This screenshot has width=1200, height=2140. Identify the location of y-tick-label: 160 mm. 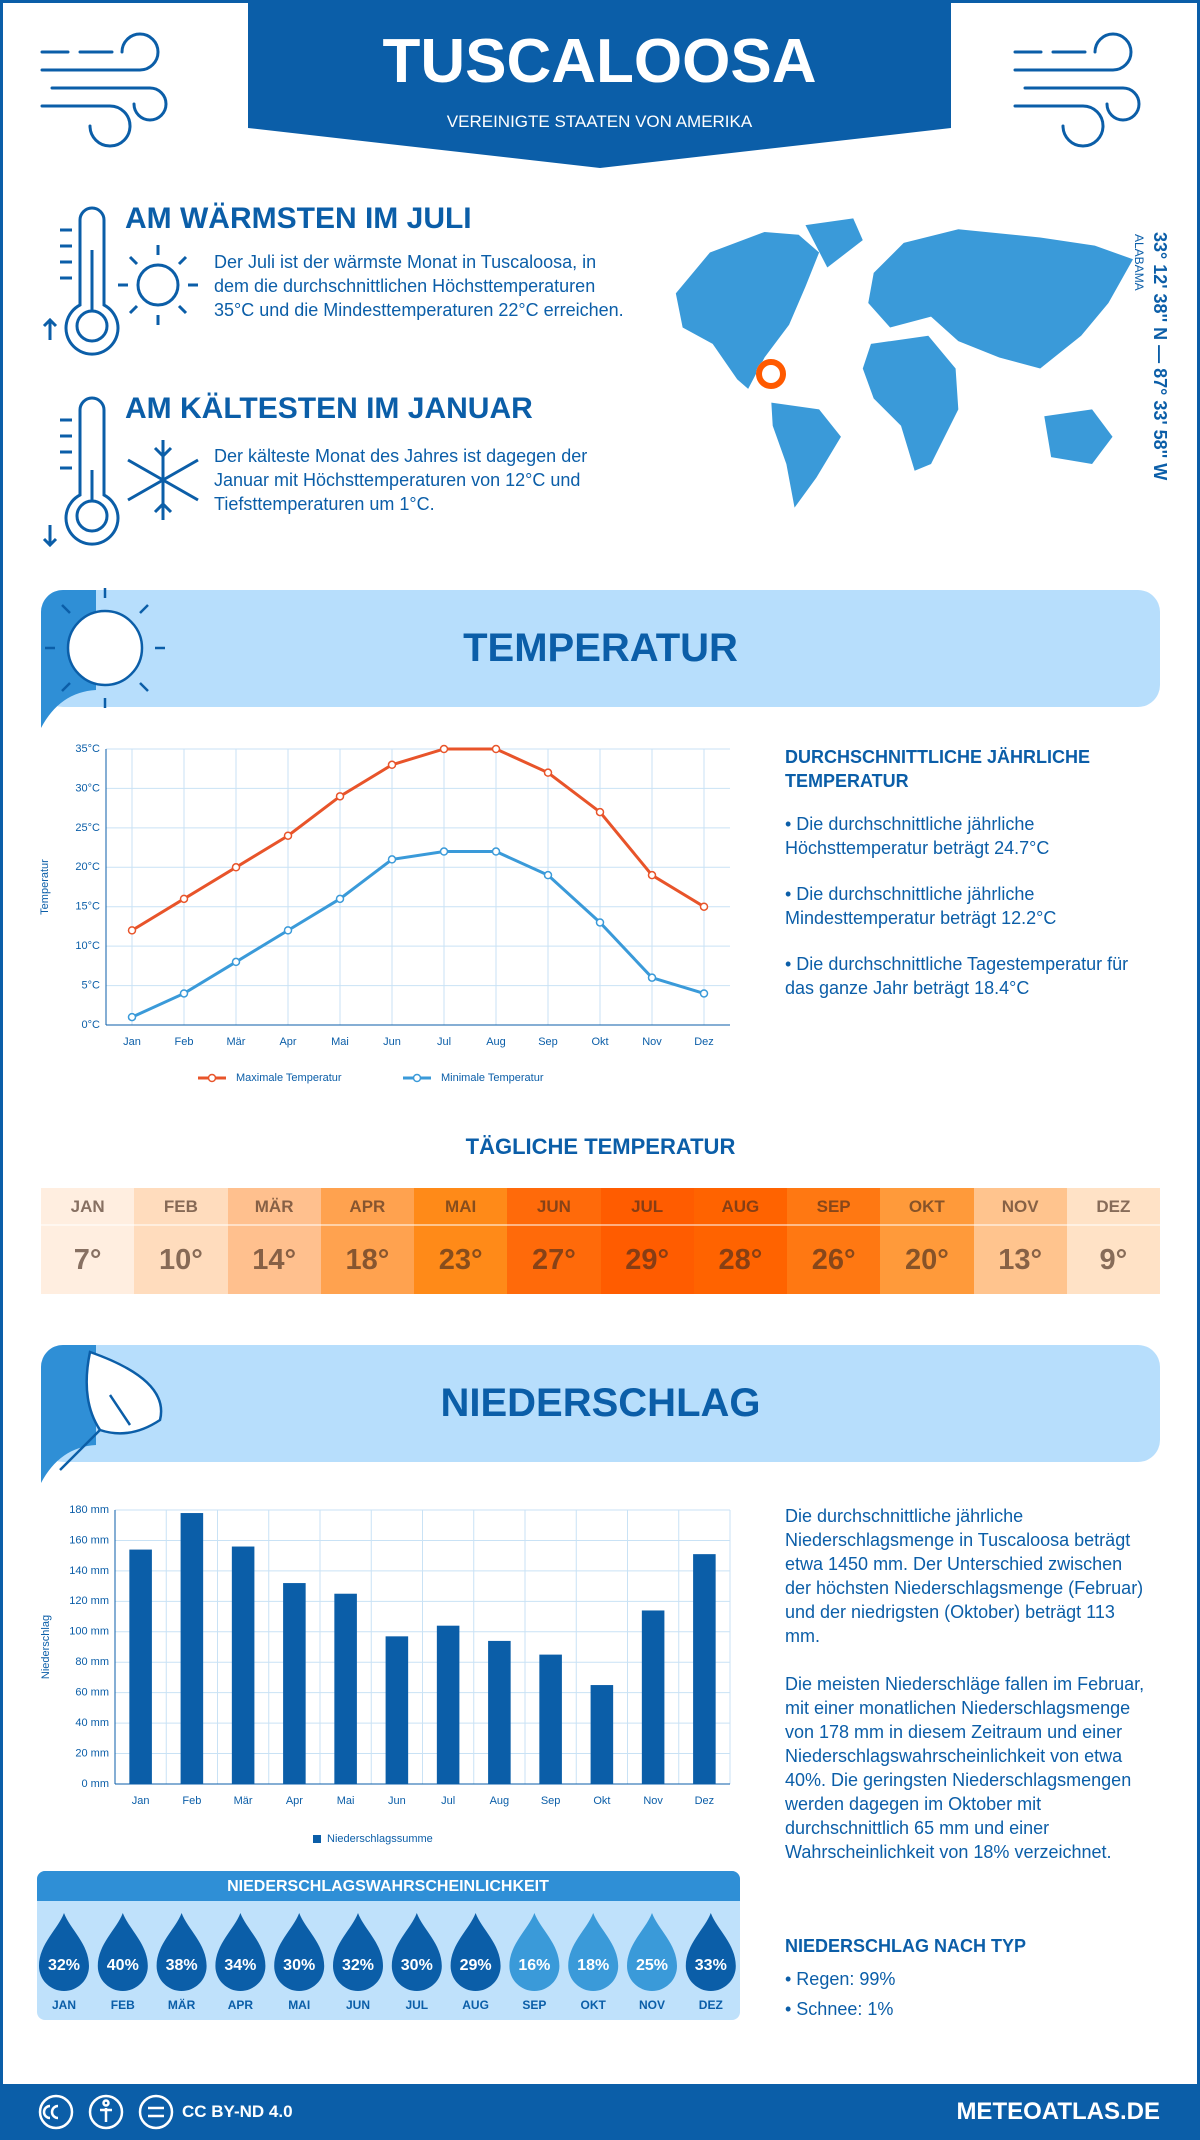
(89, 1540).